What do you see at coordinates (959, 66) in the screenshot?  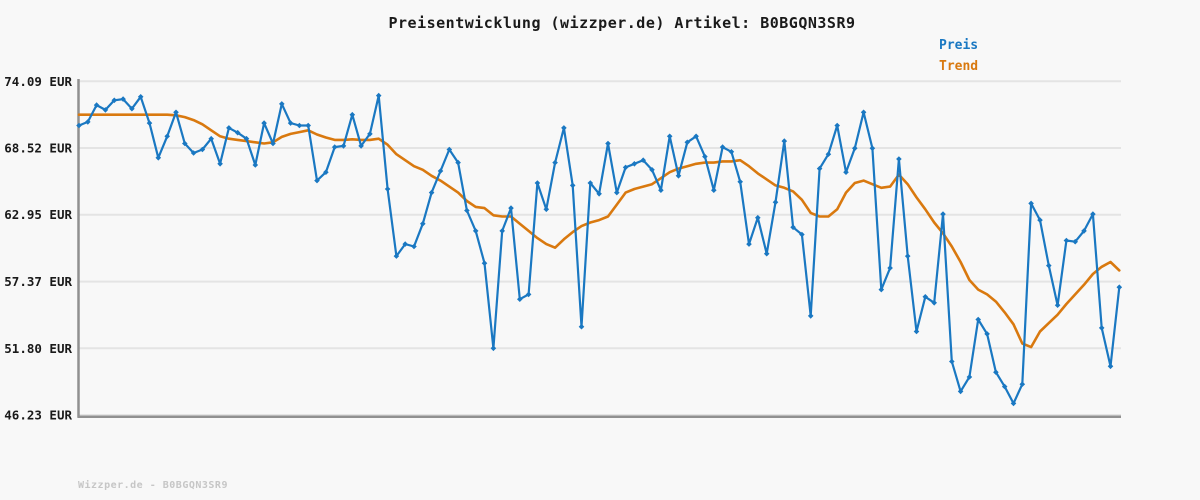 I see `legend-item-trend: Trend` at bounding box center [959, 66].